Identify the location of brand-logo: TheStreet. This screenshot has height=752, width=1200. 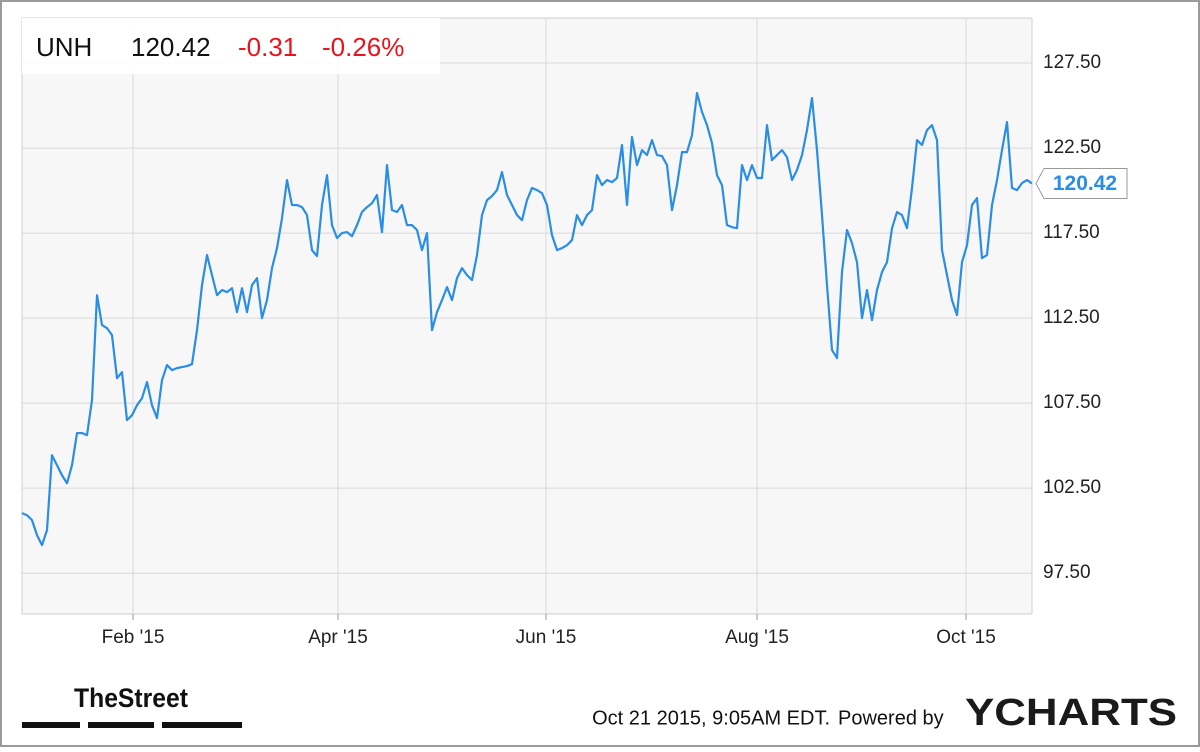
(131, 698).